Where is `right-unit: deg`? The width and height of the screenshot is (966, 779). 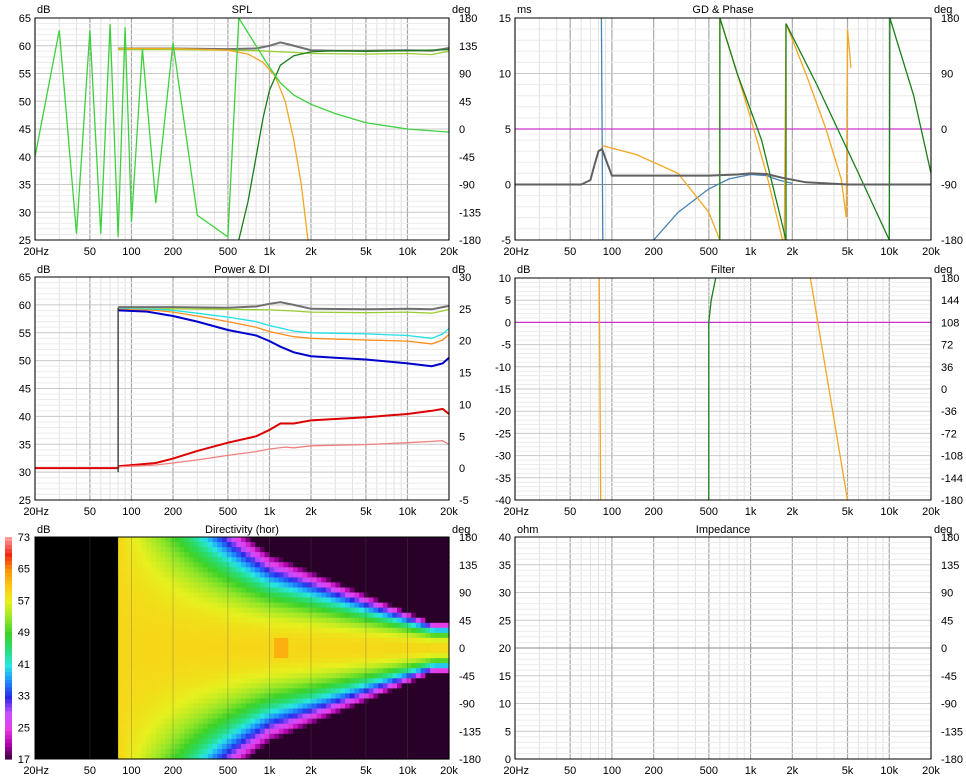
right-unit: deg is located at coordinates (461, 530).